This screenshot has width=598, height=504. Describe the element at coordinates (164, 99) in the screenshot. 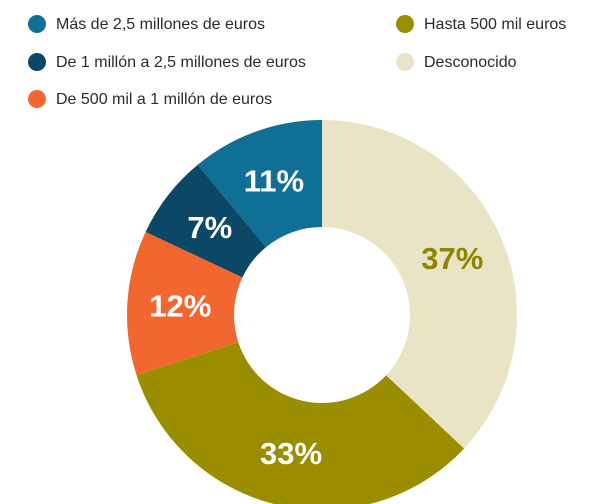

I see `legend-label: De 500 mil a 1 millón de euros` at that location.